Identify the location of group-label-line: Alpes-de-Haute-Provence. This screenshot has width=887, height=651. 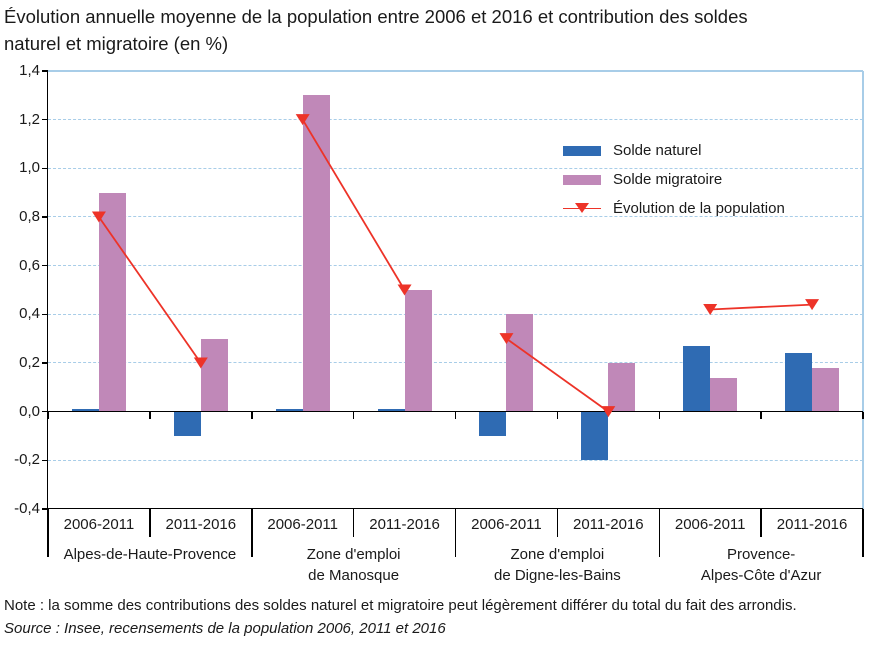
(150, 554).